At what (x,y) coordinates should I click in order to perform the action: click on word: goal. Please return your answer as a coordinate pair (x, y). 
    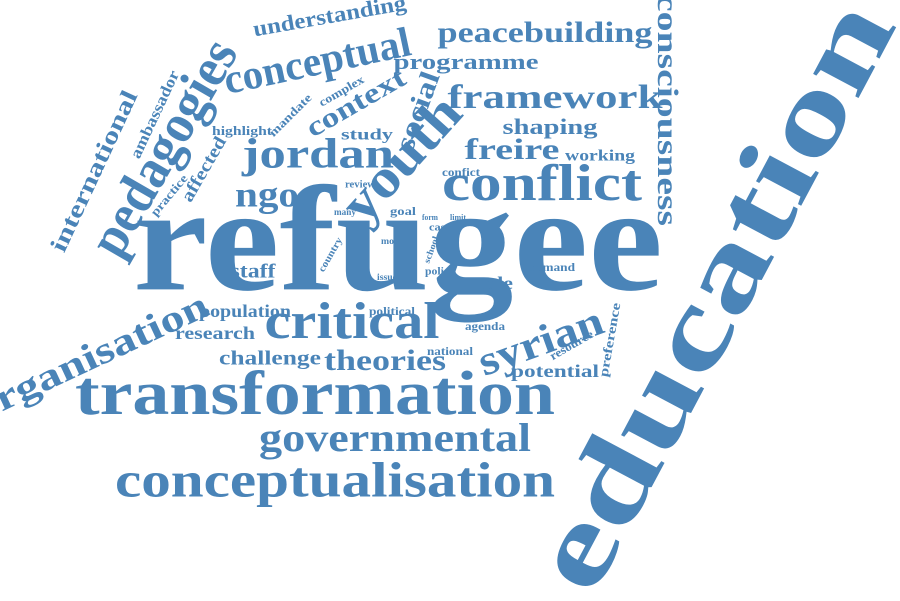
    Looking at the image, I should click on (403, 211).